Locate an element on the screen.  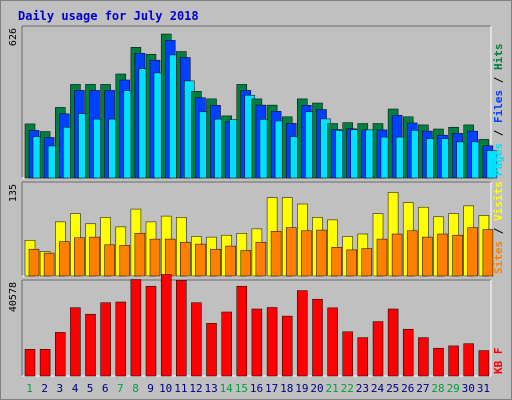
legend-visits: Visits is located at coordinates (498, 201).